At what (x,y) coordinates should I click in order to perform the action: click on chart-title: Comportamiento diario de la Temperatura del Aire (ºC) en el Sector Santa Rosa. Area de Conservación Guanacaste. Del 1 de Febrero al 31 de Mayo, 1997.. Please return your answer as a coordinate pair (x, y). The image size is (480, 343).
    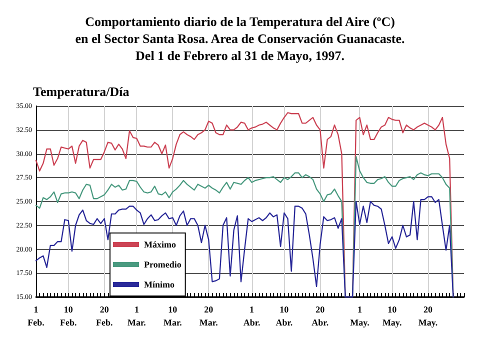
    Looking at the image, I should click on (240, 38).